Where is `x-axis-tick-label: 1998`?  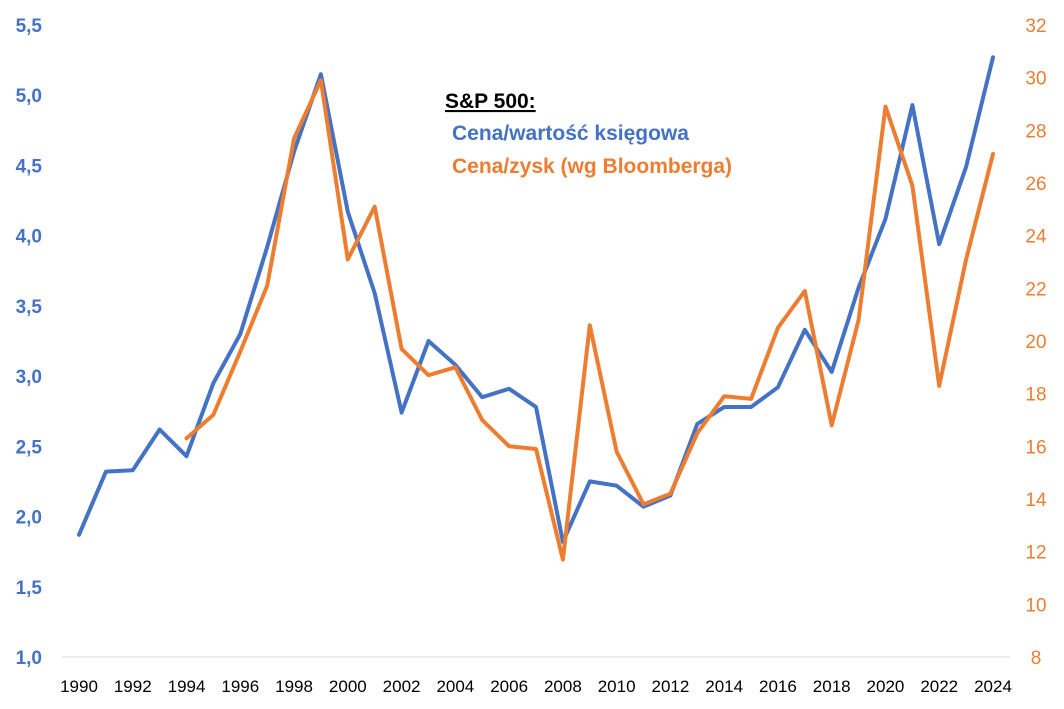
x-axis-tick-label: 1998 is located at coordinates (294, 686).